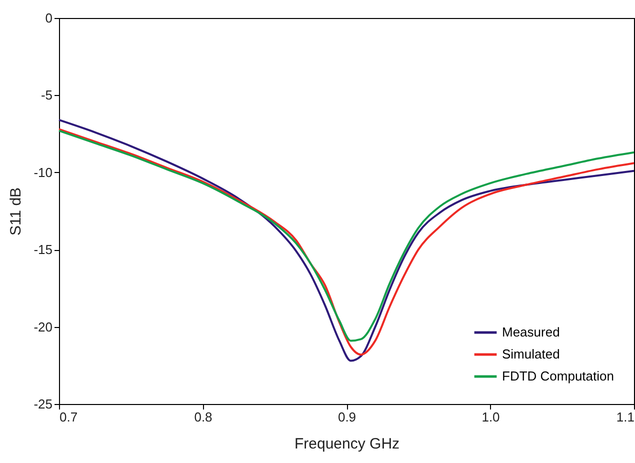 Image resolution: width=635 pixels, height=463 pixels. I want to click on legend-label: FDTD Computation, so click(558, 376).